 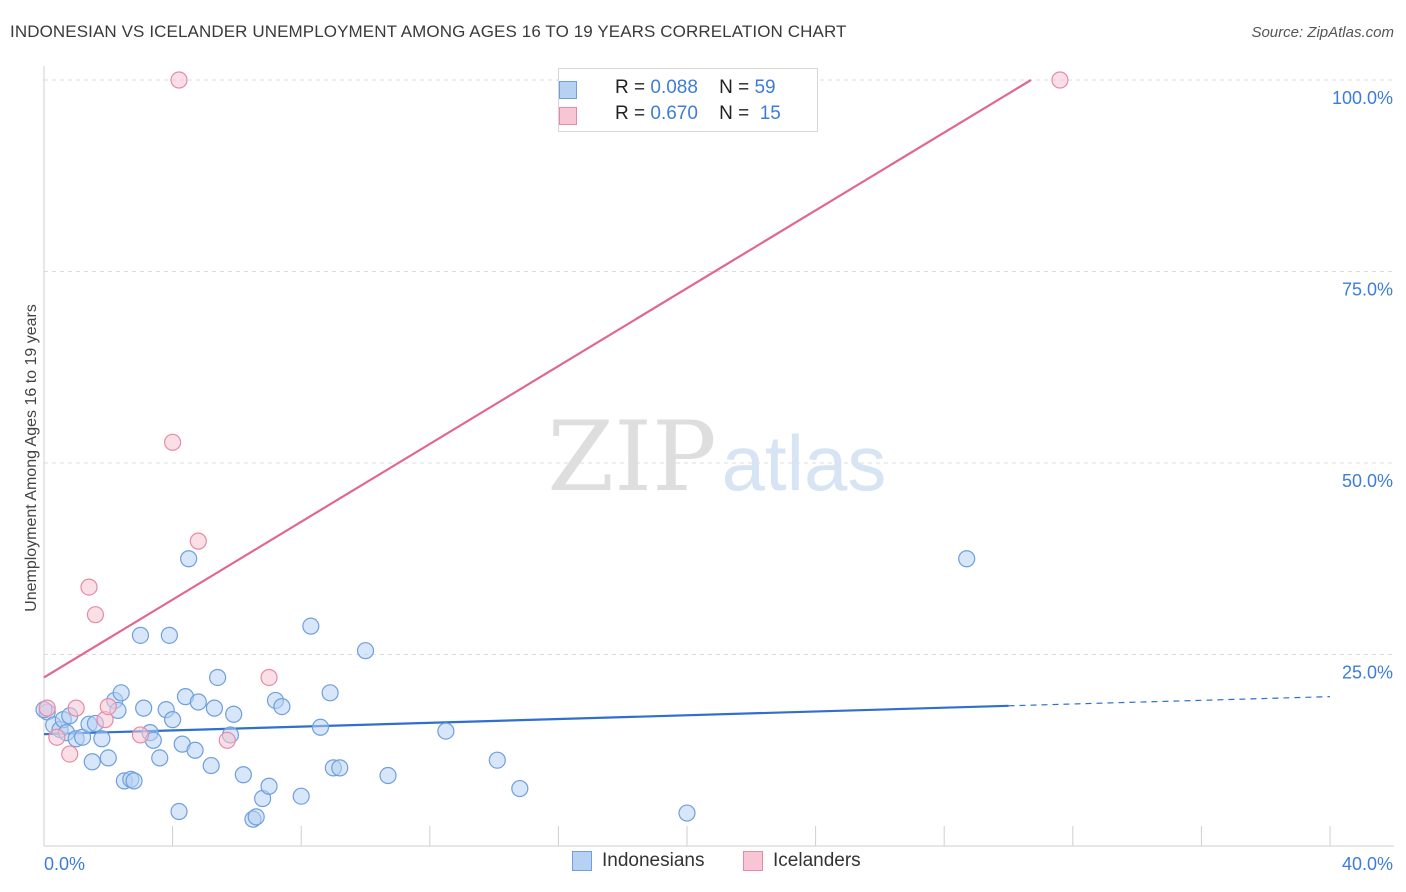 I want to click on legend-swatch-blue, so click(x=568, y=90).